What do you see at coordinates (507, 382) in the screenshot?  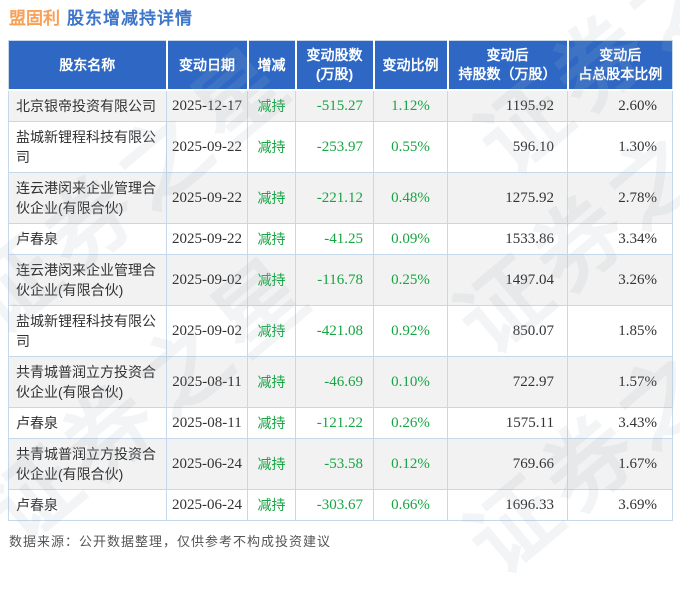 I see `cell-after-shares: 722.97` at bounding box center [507, 382].